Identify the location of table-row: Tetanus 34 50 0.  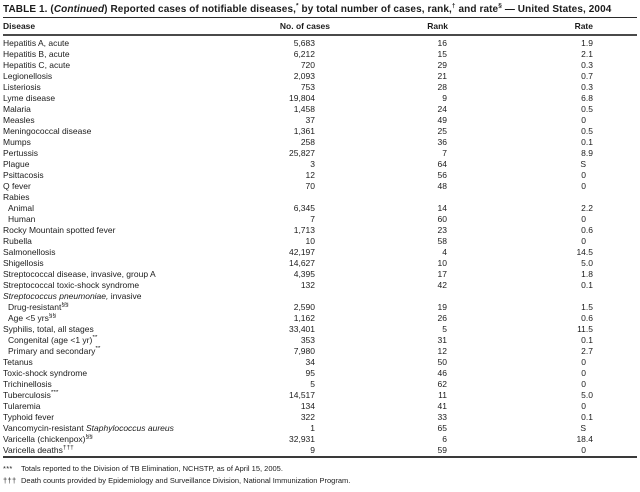
(320, 362).